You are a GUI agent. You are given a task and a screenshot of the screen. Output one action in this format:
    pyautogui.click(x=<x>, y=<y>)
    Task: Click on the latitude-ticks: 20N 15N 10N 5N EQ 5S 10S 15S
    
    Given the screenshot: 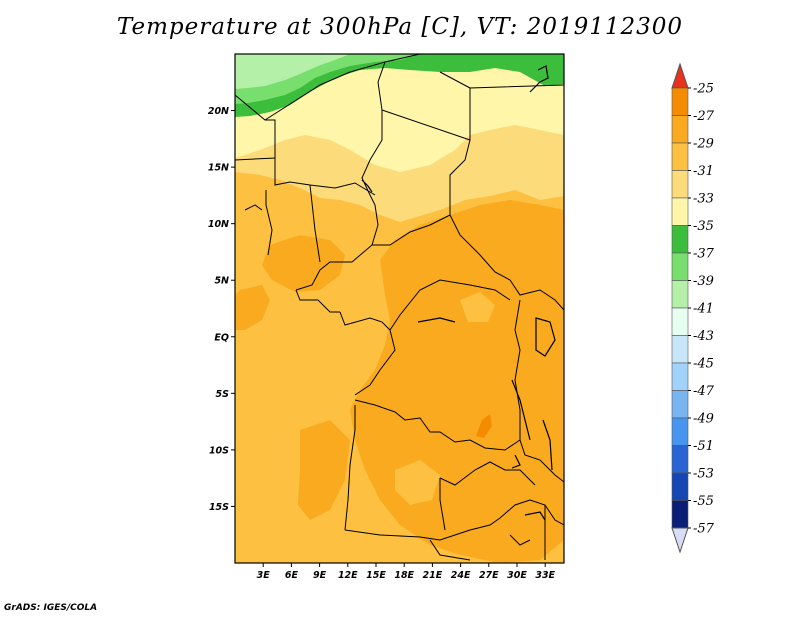 What is the action you would take?
    pyautogui.click(x=221, y=309)
    